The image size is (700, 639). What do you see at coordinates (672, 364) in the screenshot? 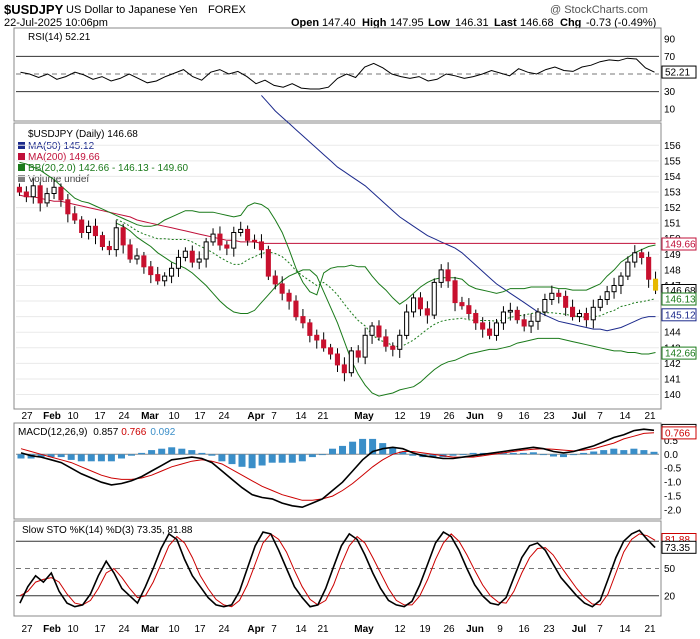
I see `price-tick-label: 142` at bounding box center [672, 364].